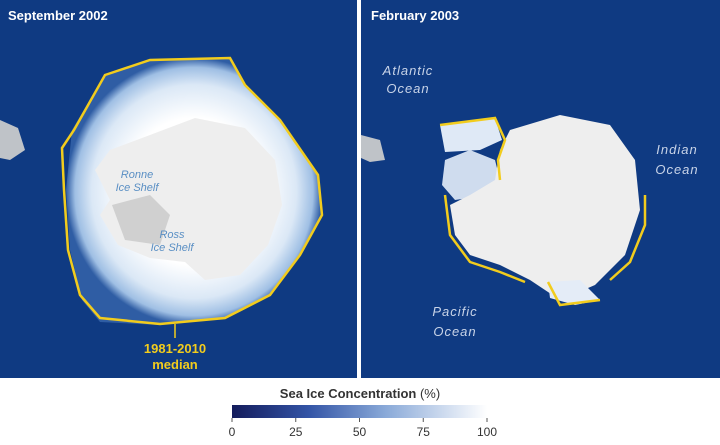  Describe the element at coordinates (359, 411) in the screenshot. I see `colorbar-scale` at that location.